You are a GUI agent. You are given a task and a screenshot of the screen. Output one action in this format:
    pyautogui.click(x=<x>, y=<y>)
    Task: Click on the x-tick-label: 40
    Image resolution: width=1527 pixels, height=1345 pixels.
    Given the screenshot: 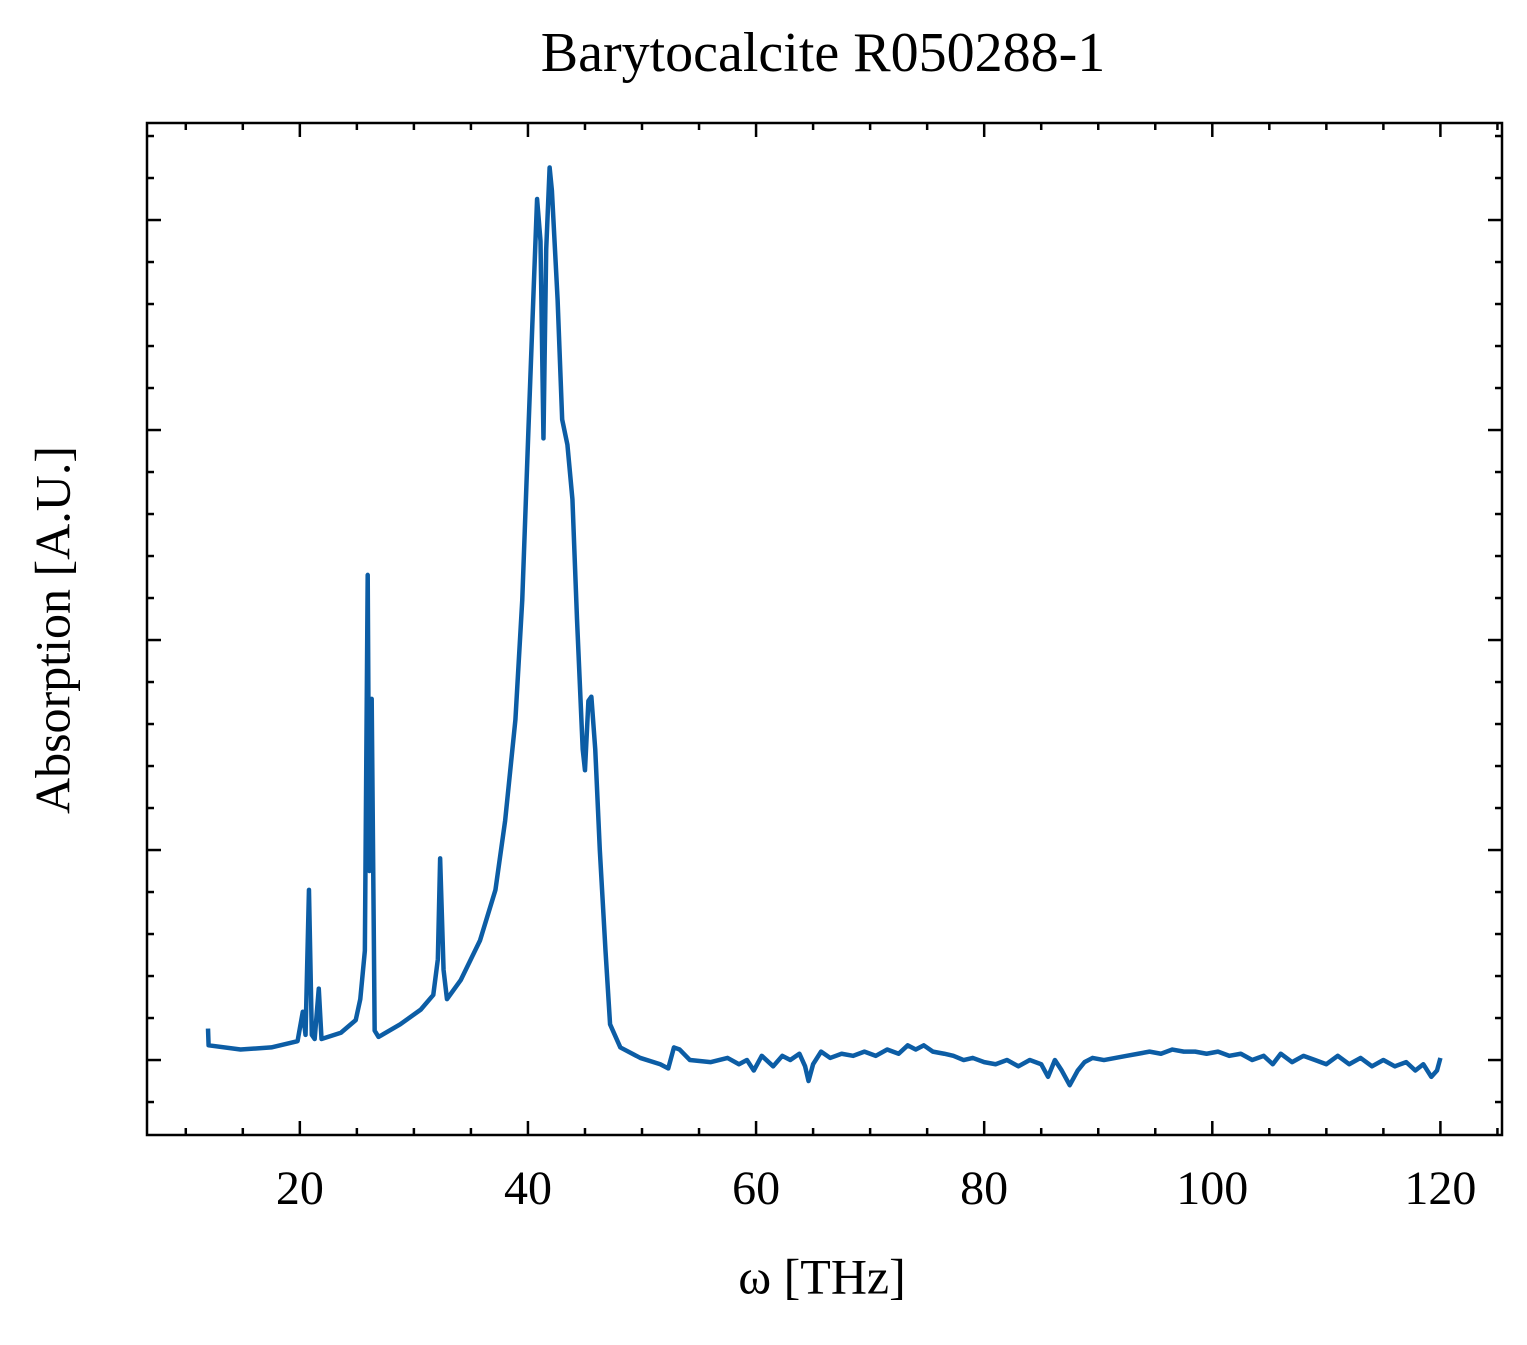 What is the action you would take?
    pyautogui.click(x=528, y=1188)
    